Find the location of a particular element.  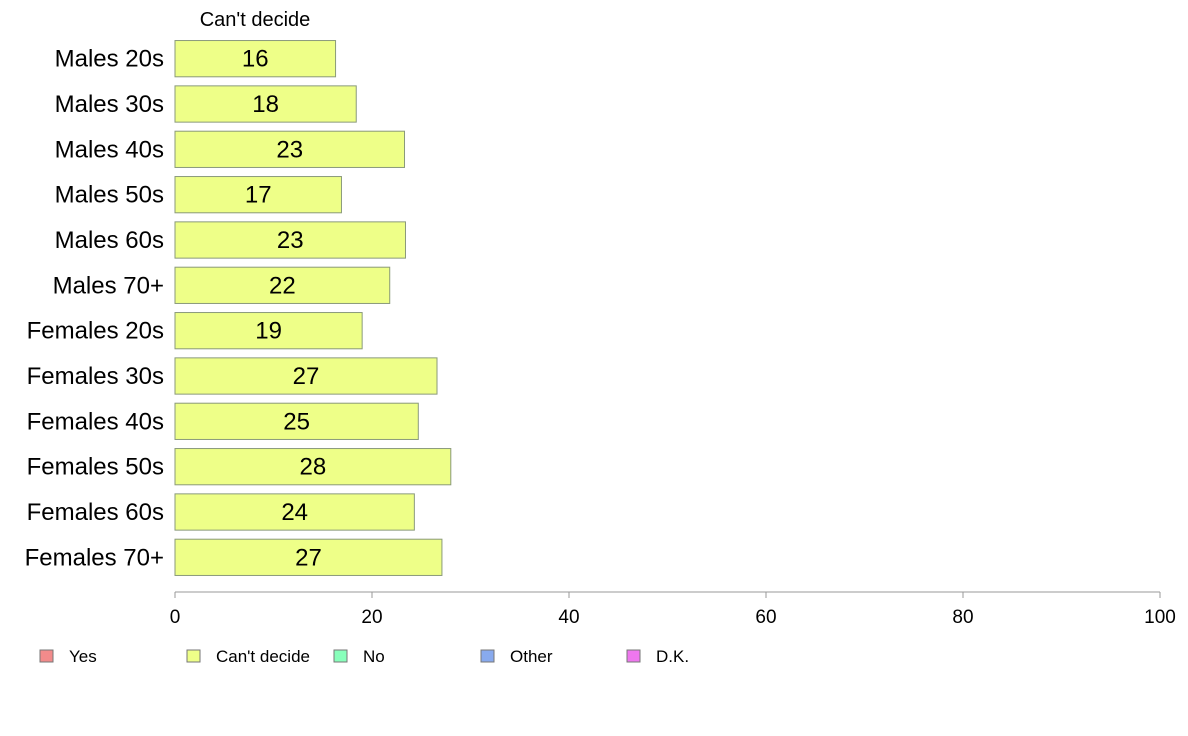

category-label: Males 30s is located at coordinates (109, 104).